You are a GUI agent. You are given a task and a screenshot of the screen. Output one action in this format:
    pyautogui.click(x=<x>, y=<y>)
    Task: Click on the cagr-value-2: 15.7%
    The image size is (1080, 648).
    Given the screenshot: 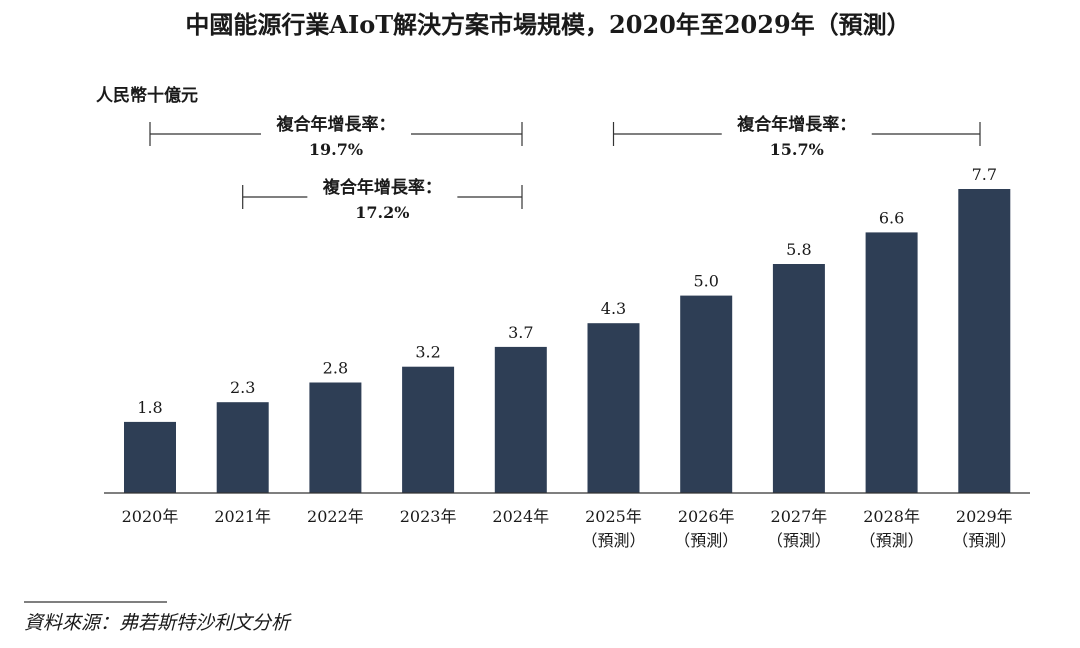 What is the action you would take?
    pyautogui.click(x=797, y=149)
    